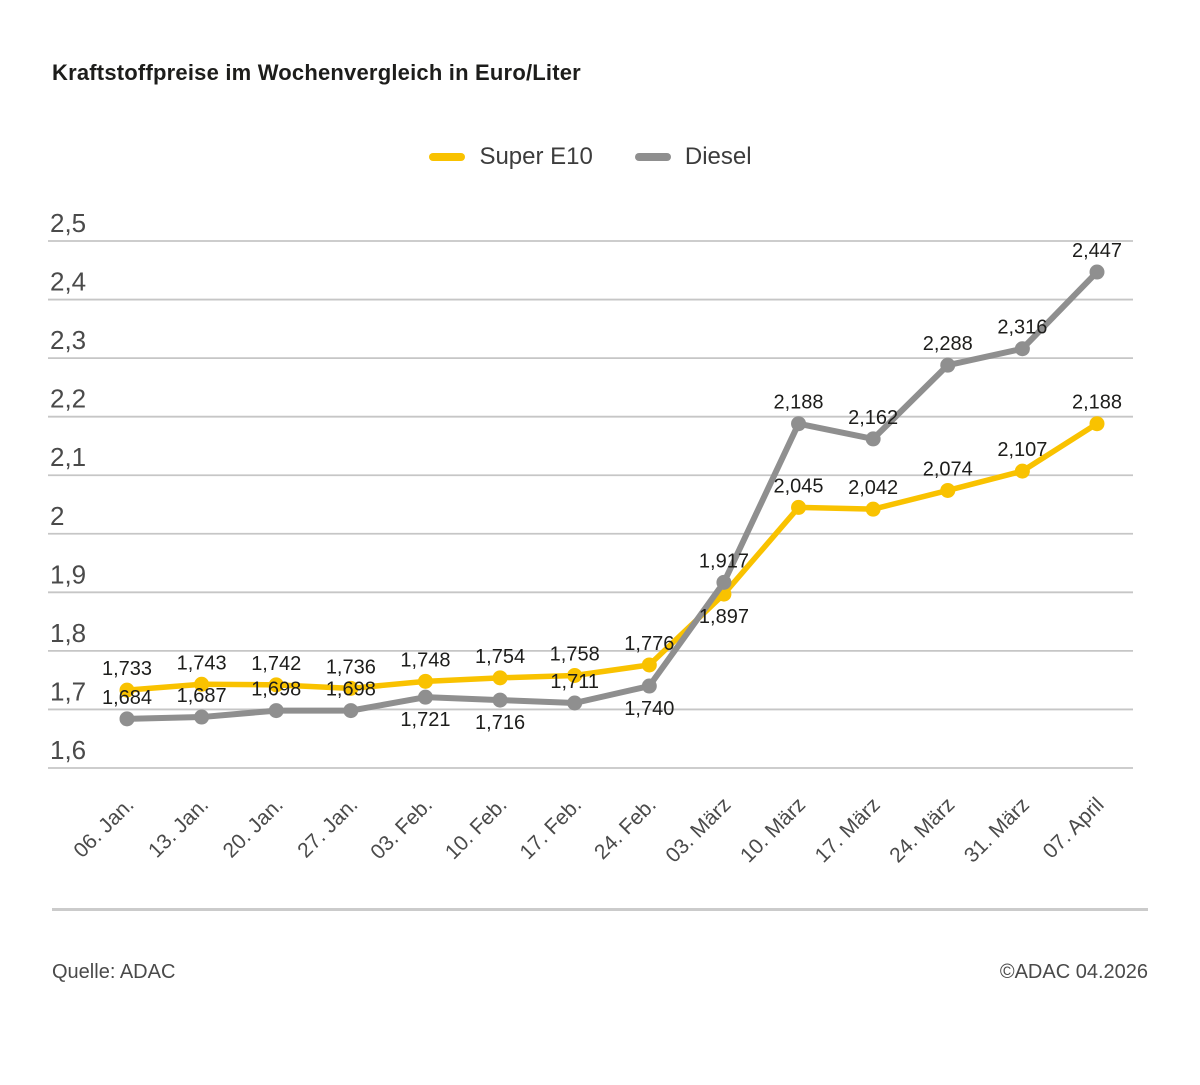  Describe the element at coordinates (327, 827) in the screenshot. I see `x-axis-label: 27. Jan.` at that location.